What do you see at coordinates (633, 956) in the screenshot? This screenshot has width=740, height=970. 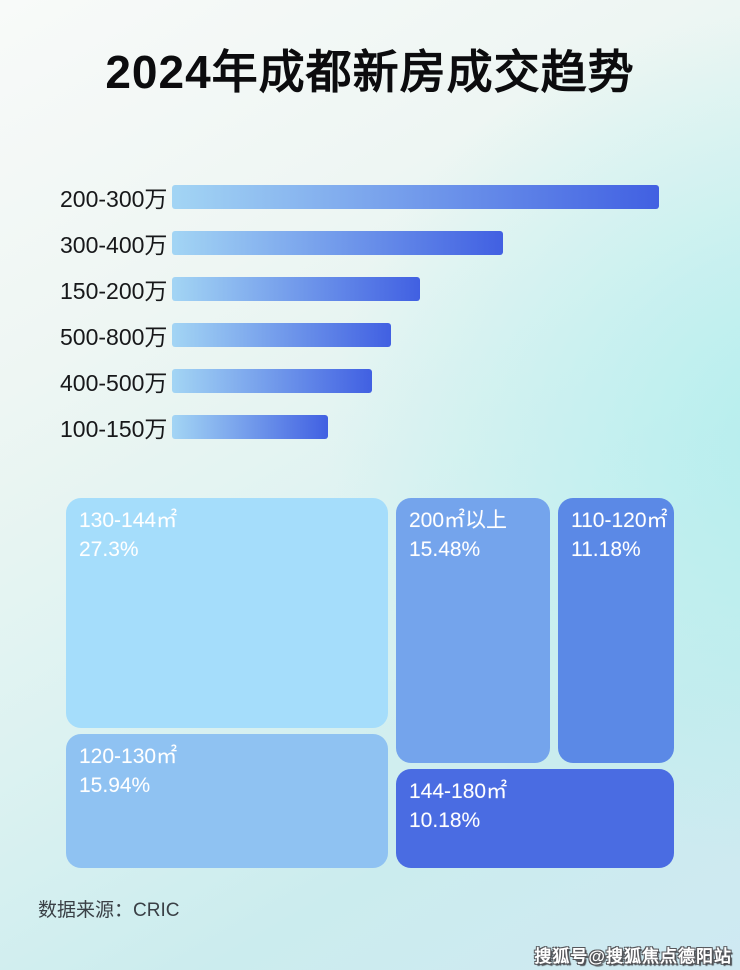 I see `watermark: 搜狐号@搜狐焦点德阳站` at bounding box center [633, 956].